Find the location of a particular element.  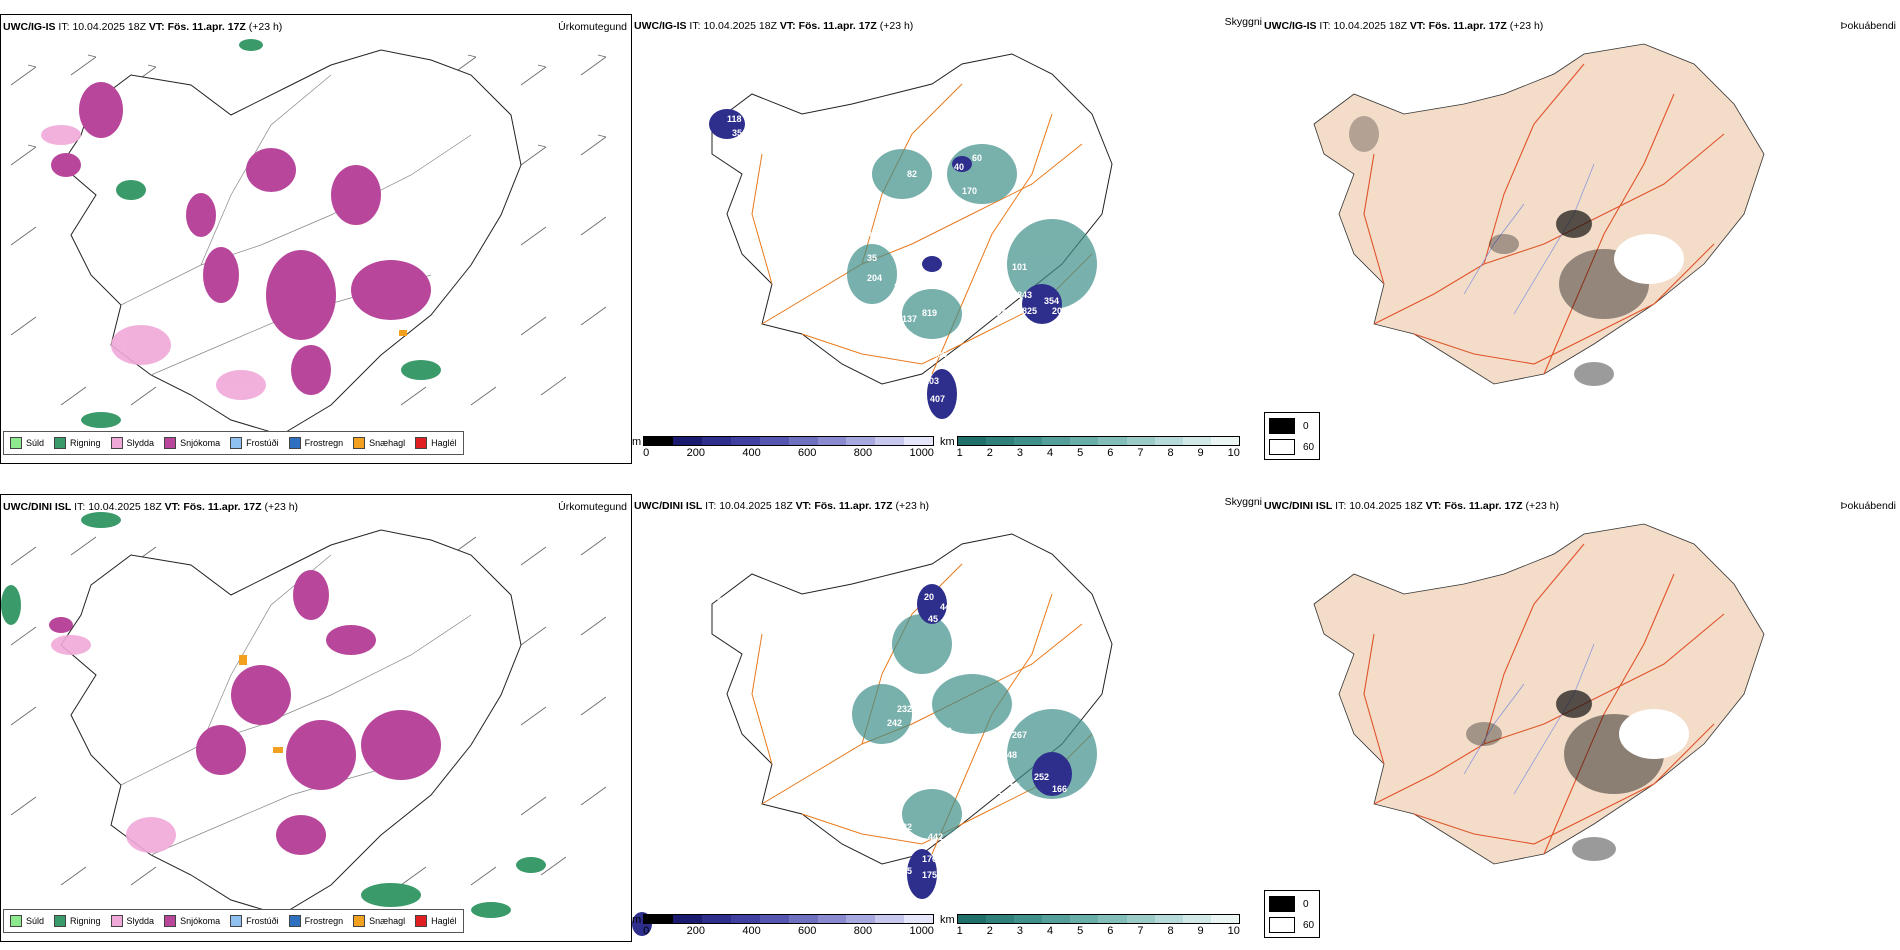

iceland-land is located at coordinates (1539, 214).